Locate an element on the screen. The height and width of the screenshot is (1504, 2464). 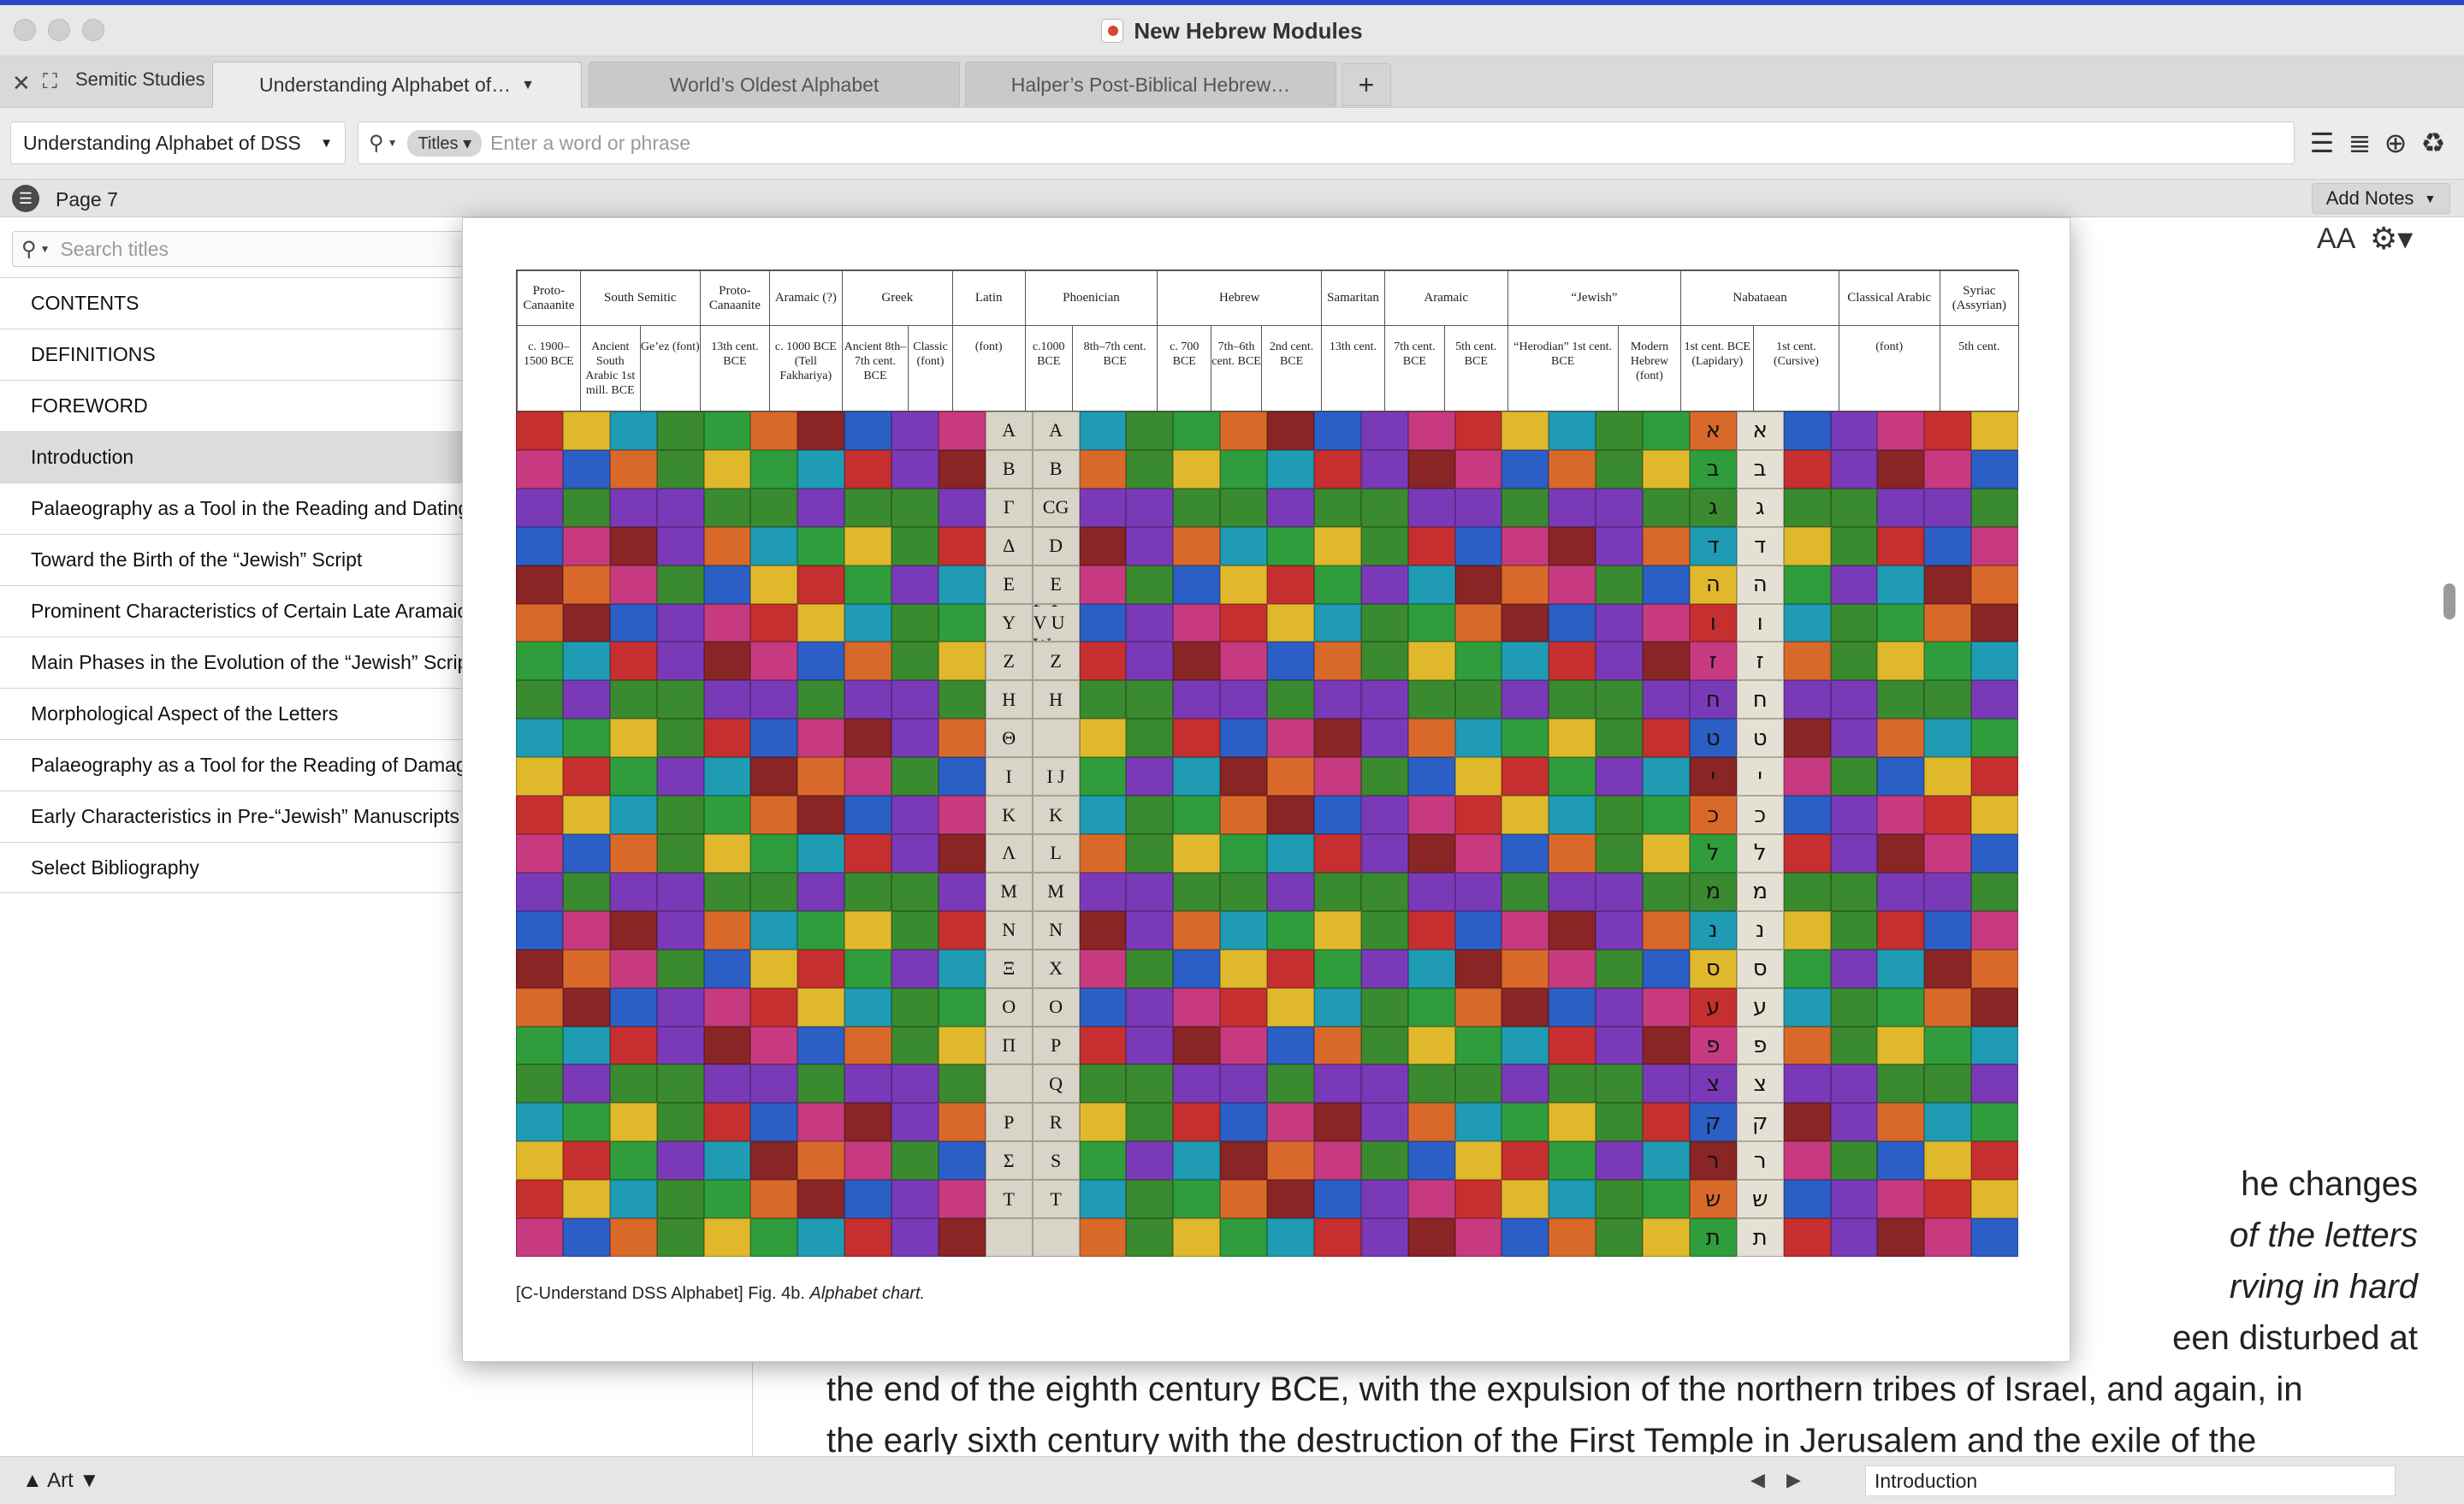
search-input: Enter a word or phrase is located at coordinates (590, 142).